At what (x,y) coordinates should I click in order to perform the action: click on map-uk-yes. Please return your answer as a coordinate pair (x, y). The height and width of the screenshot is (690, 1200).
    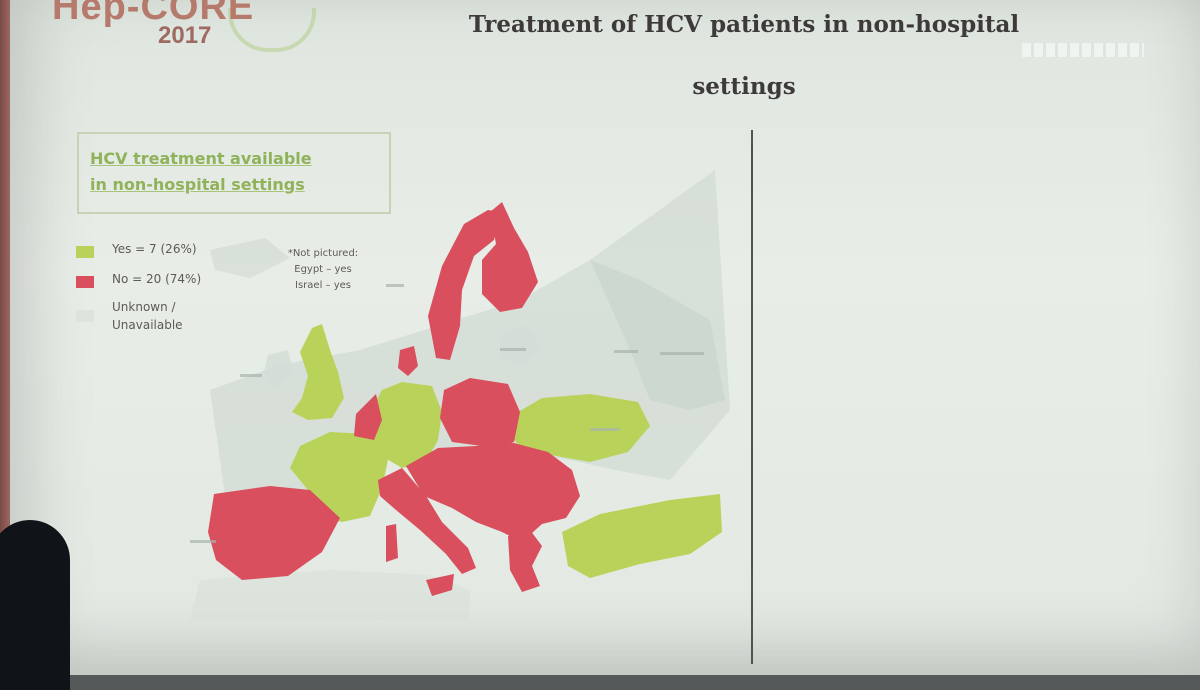
    Looking at the image, I should click on (318, 372).